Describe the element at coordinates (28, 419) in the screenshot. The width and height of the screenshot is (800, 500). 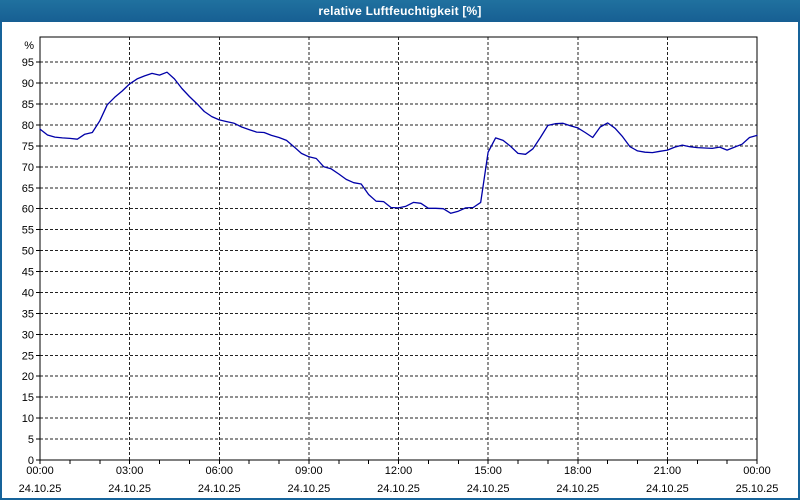
I see `y-tick-label: 10` at that location.